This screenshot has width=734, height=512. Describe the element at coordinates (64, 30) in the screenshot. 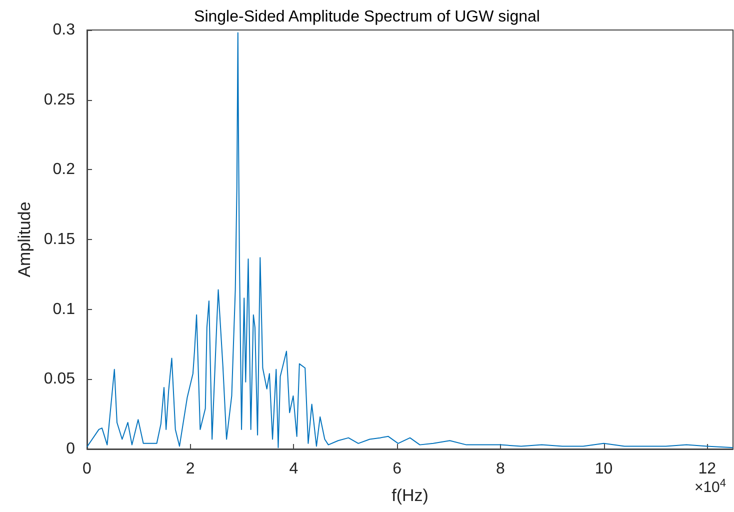

I see `y-tick-label: 0.3` at that location.